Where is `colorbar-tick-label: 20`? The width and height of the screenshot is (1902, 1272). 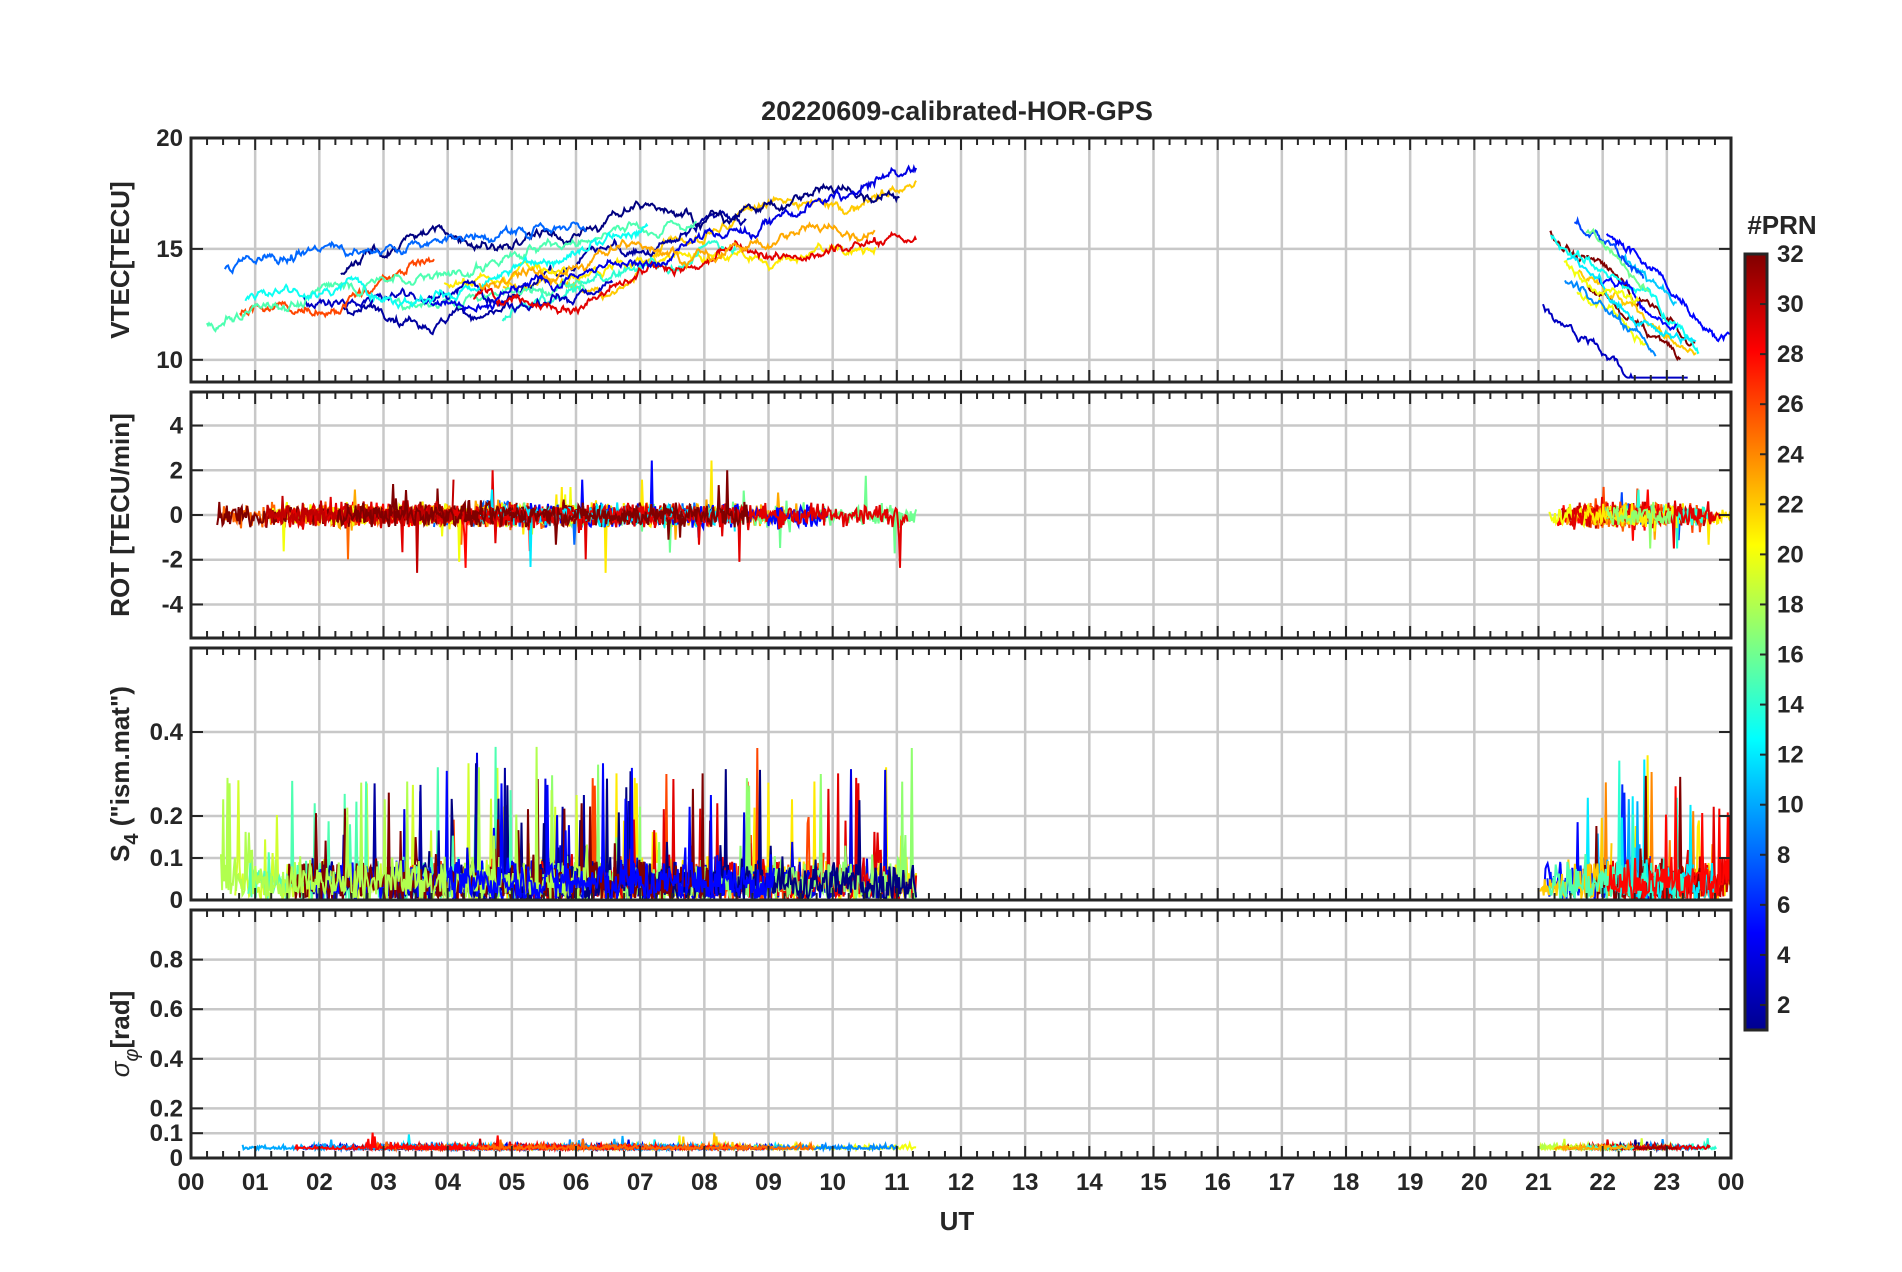
colorbar-tick-label: 20 is located at coordinates (1790, 554).